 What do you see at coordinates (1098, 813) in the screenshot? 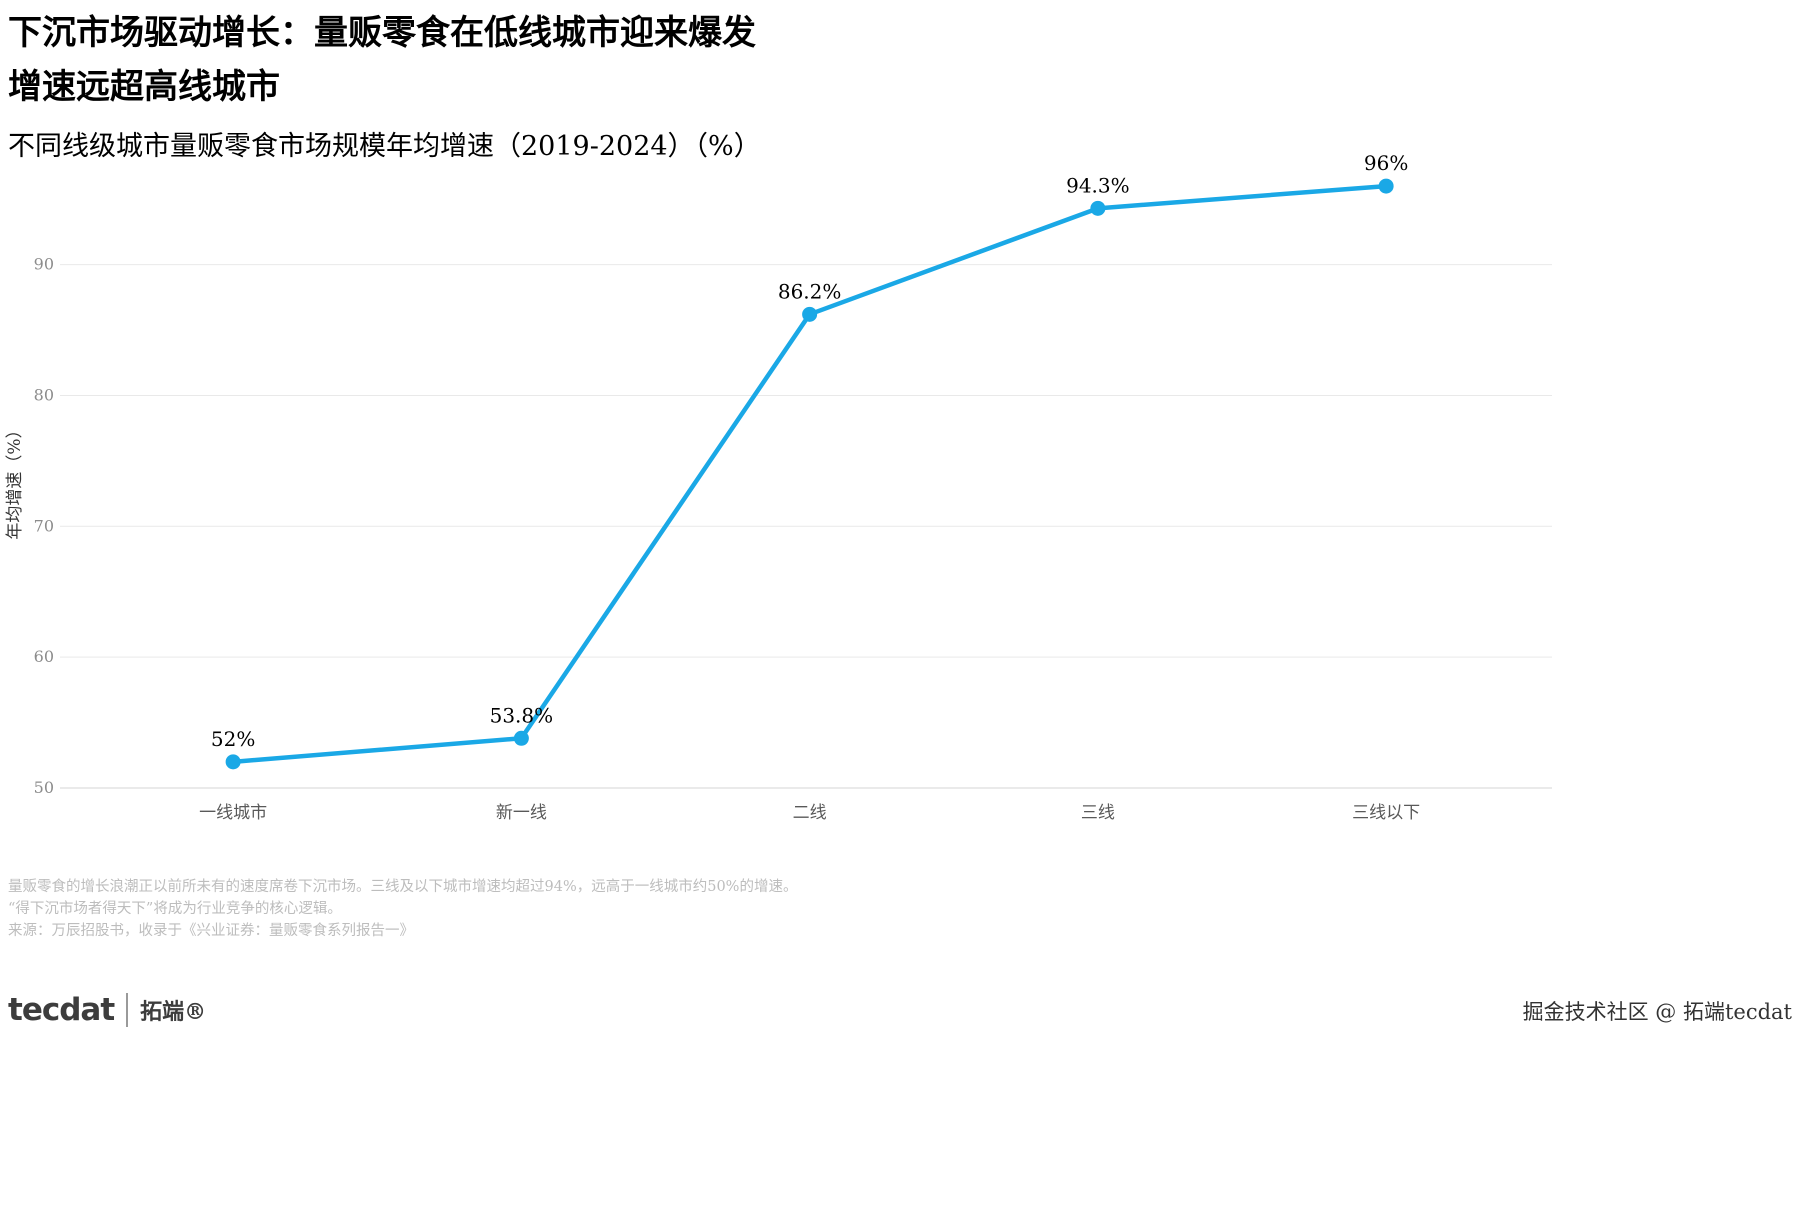
I see `x-tick-label: 三线` at bounding box center [1098, 813].